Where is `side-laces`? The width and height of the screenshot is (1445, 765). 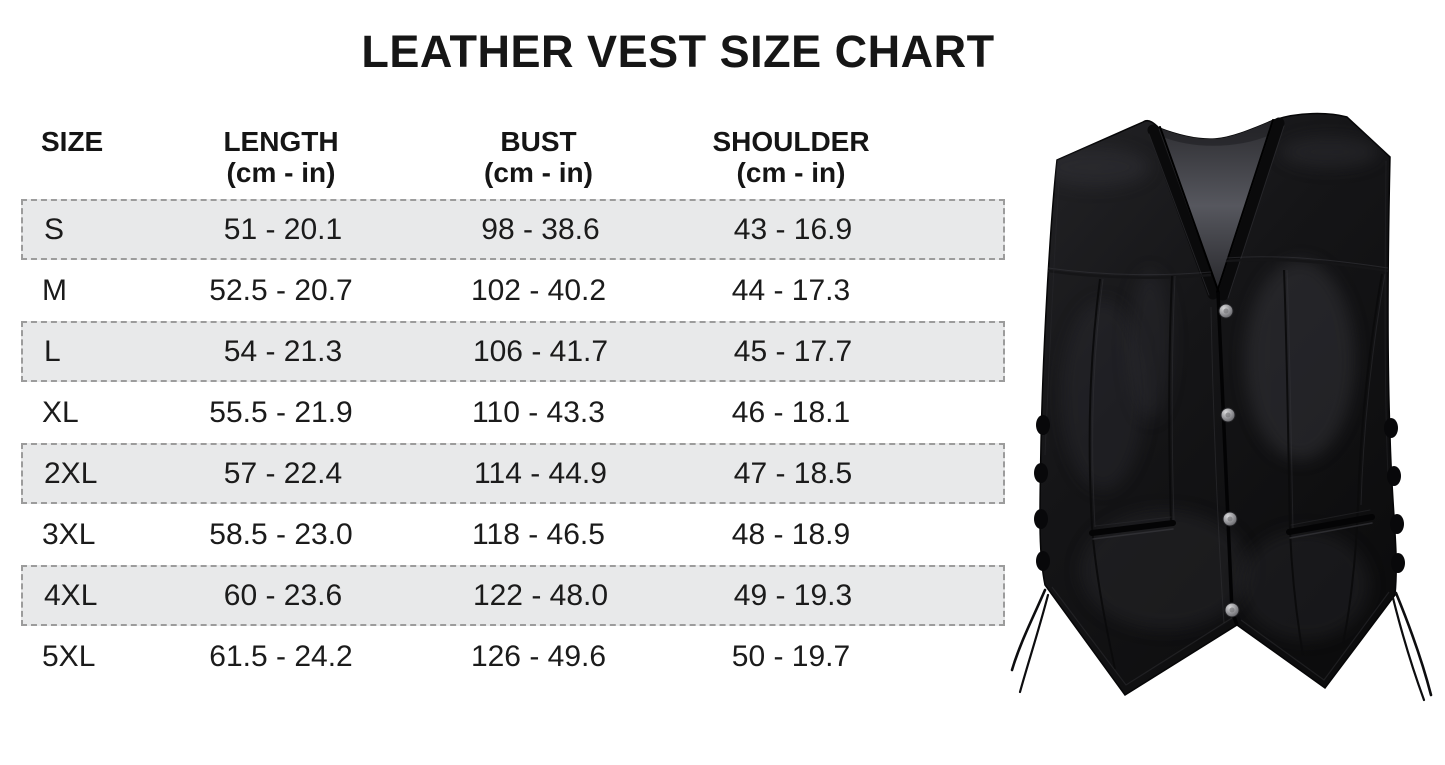
side-laces is located at coordinates (1221, 558).